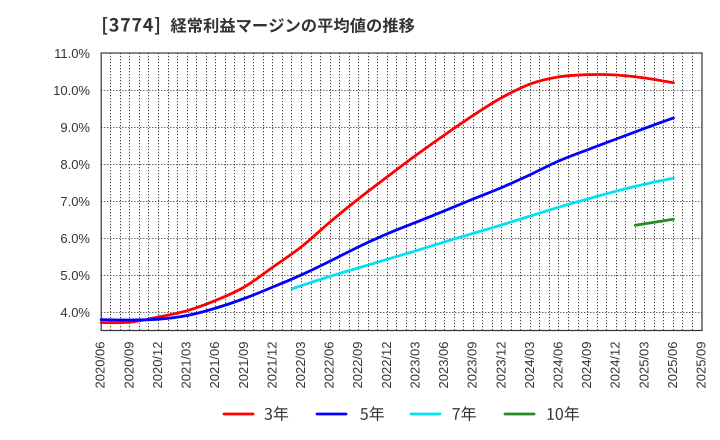 Image resolution: width=720 pixels, height=440 pixels. Describe the element at coordinates (586, 365) in the screenshot. I see `svg-text: 2024/09` at that location.